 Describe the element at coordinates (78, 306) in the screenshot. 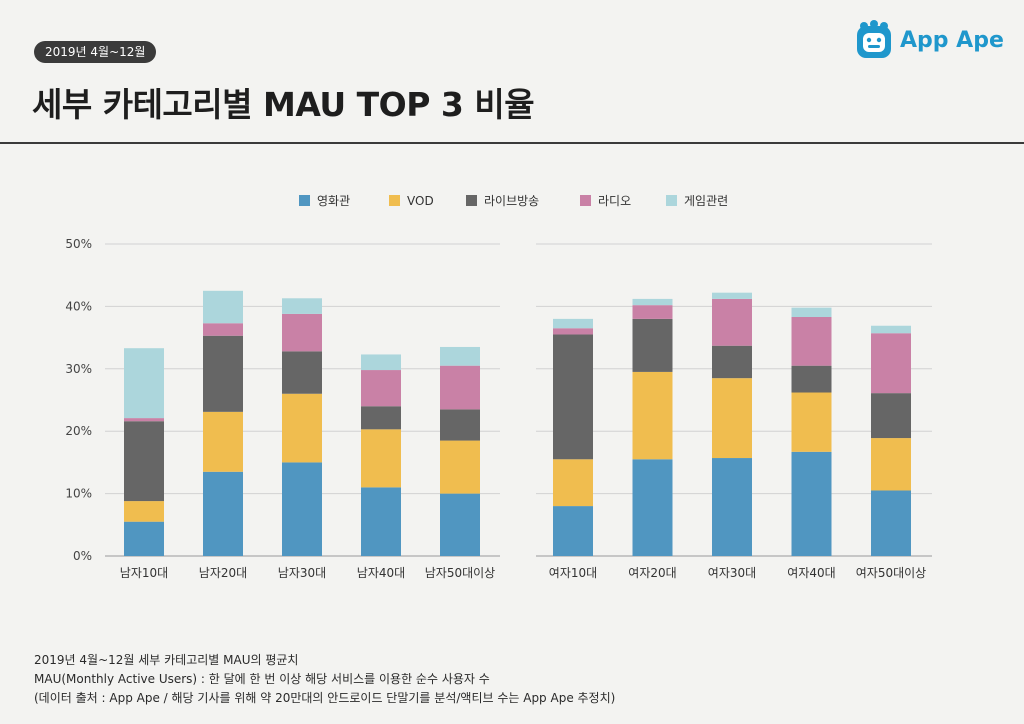

I see `y-tick-label: 40%` at that location.